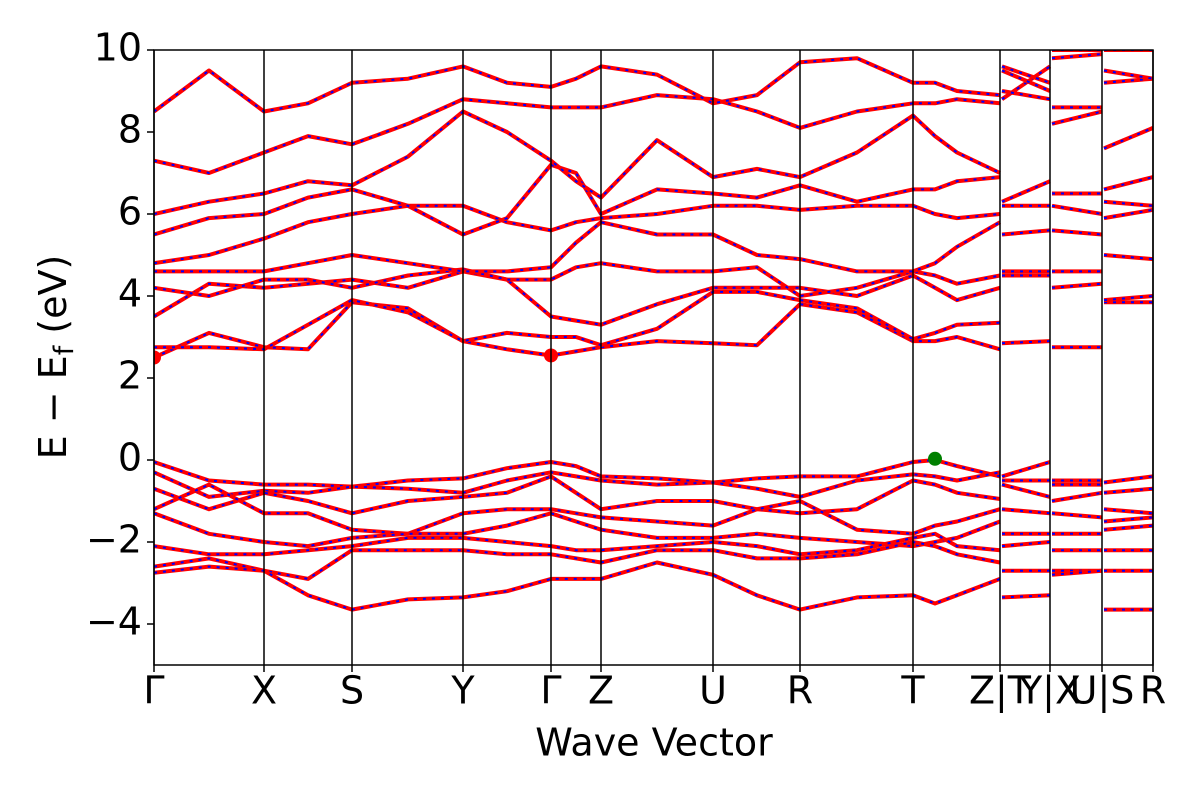  What do you see at coordinates (114, 622) in the screenshot?
I see `y-tick-label: −4` at bounding box center [114, 622].